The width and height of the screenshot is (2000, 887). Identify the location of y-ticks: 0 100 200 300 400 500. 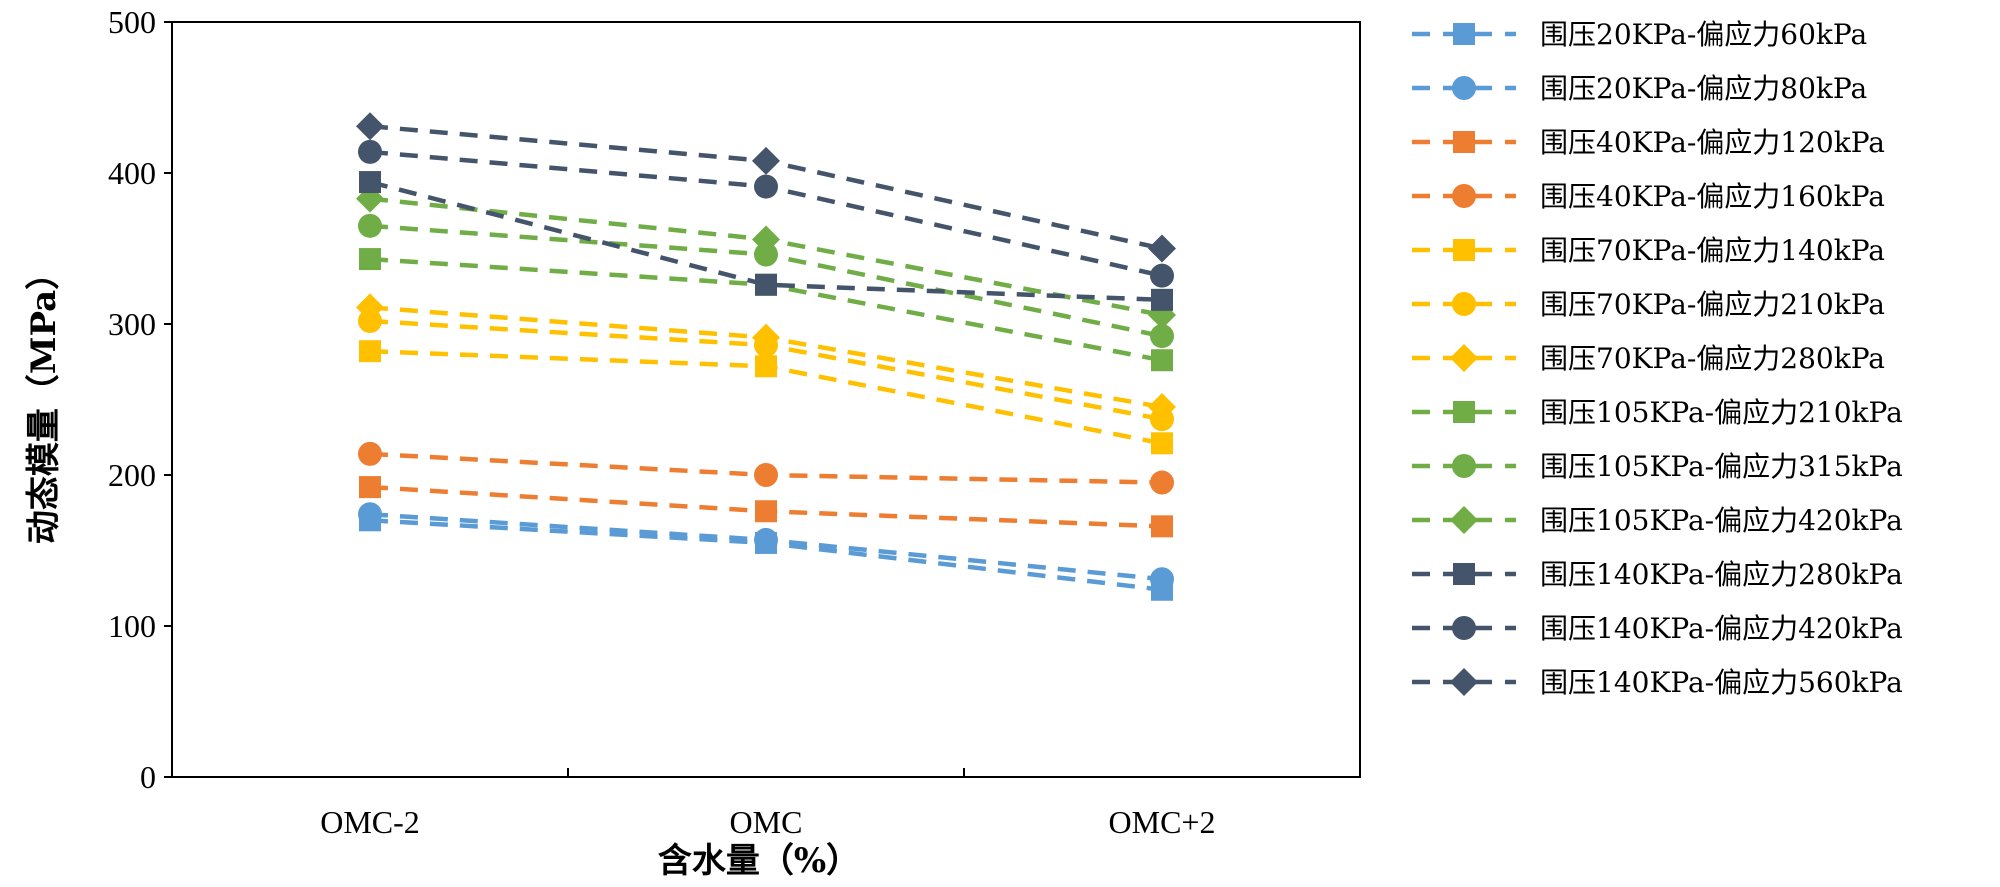
(140, 399).